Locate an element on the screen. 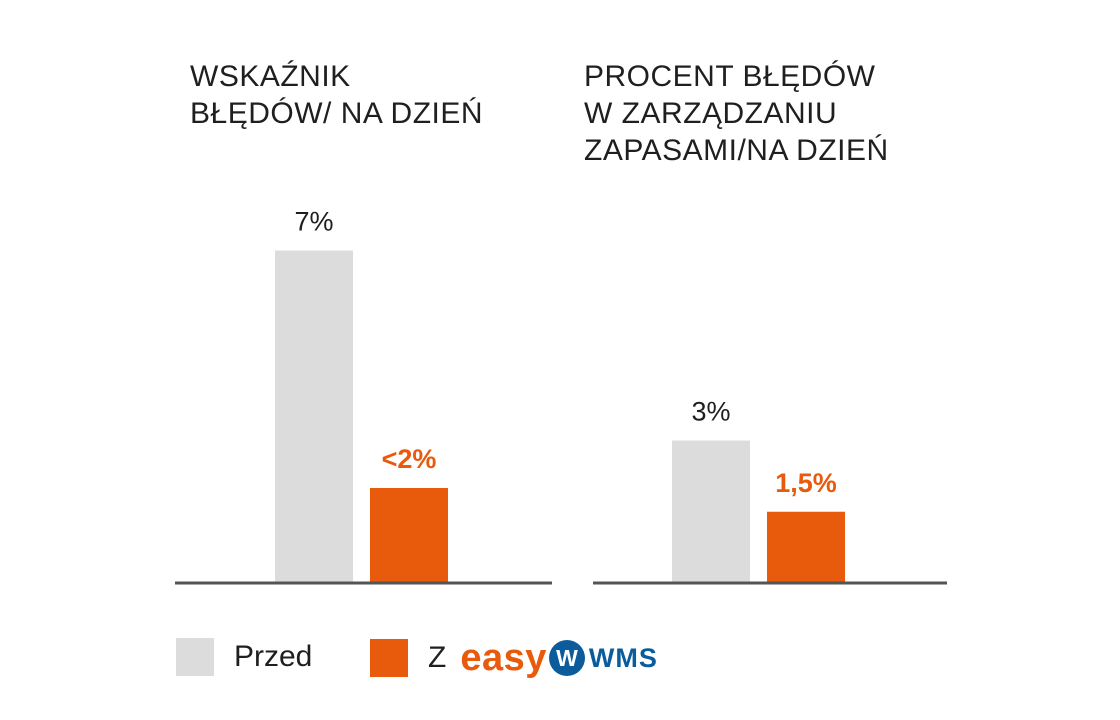 This screenshot has width=1120, height=720. bar-chart1-after is located at coordinates (409, 535).